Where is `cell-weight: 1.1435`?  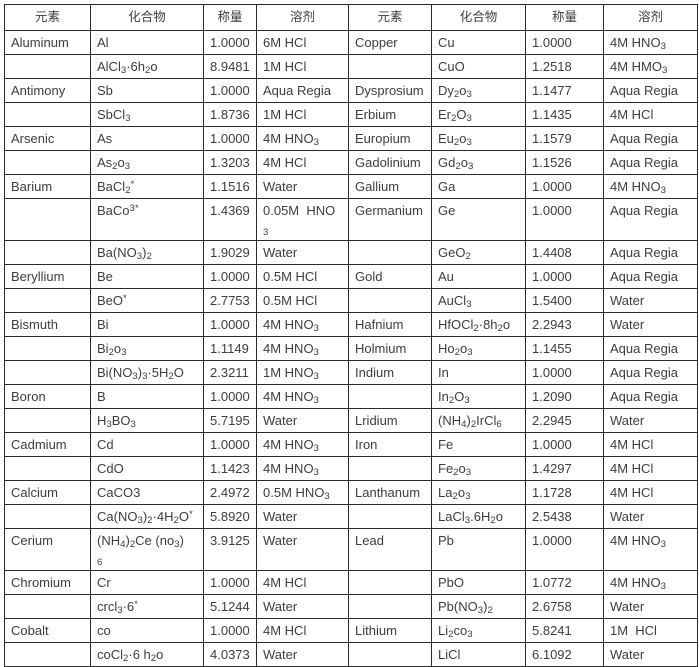 cell-weight: 1.1435 is located at coordinates (564, 114).